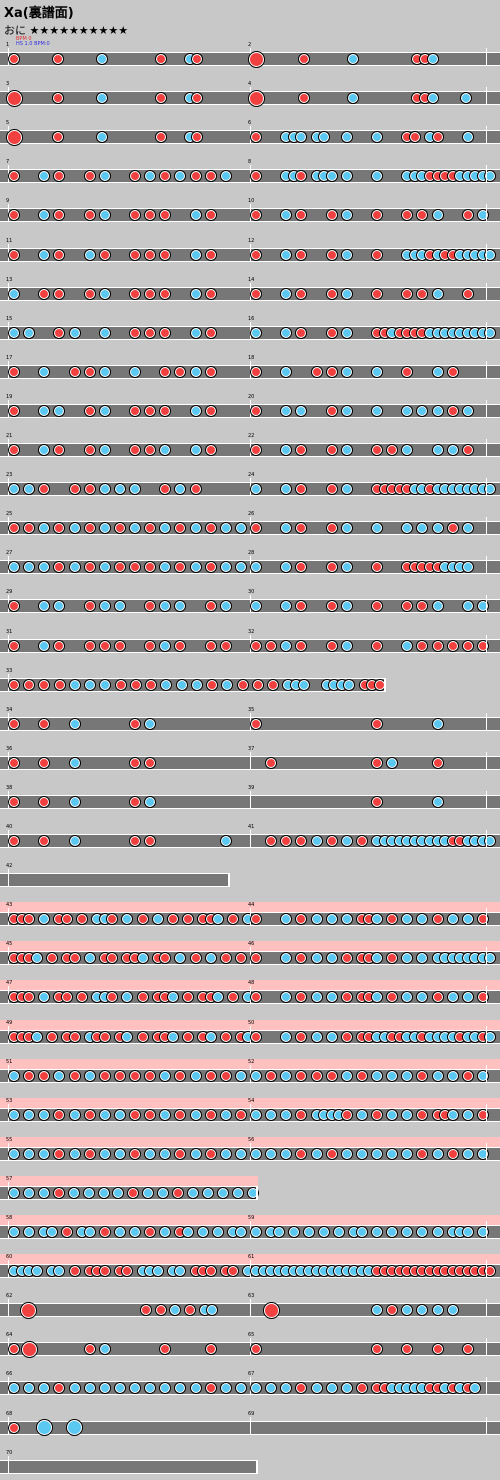 The width and height of the screenshot is (500, 1480). Describe the element at coordinates (251, 748) in the screenshot. I see `measure-number: 37` at that location.